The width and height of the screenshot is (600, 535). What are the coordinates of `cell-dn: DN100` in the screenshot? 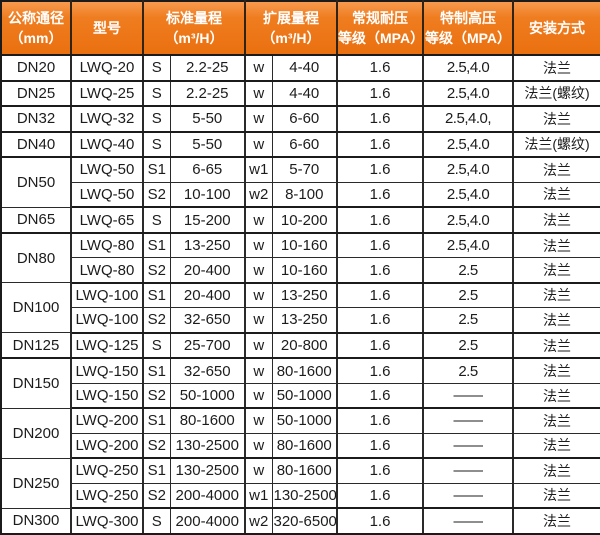 It's located at (36, 308).